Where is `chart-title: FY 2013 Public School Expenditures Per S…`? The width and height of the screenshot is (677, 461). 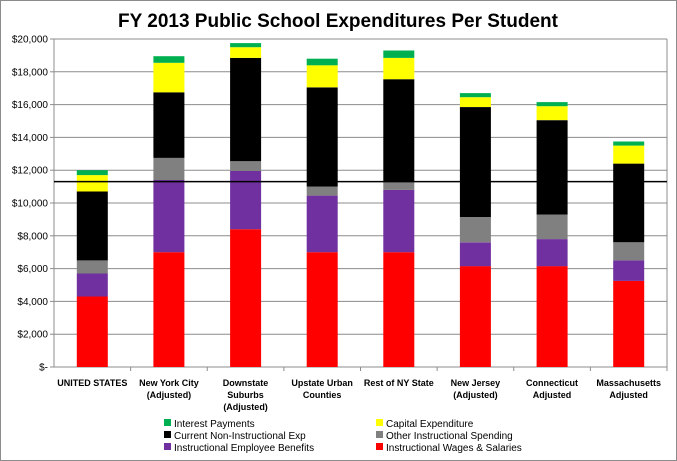
chart-title: FY 2013 Public School Expenditures Per S… is located at coordinates (338, 21).